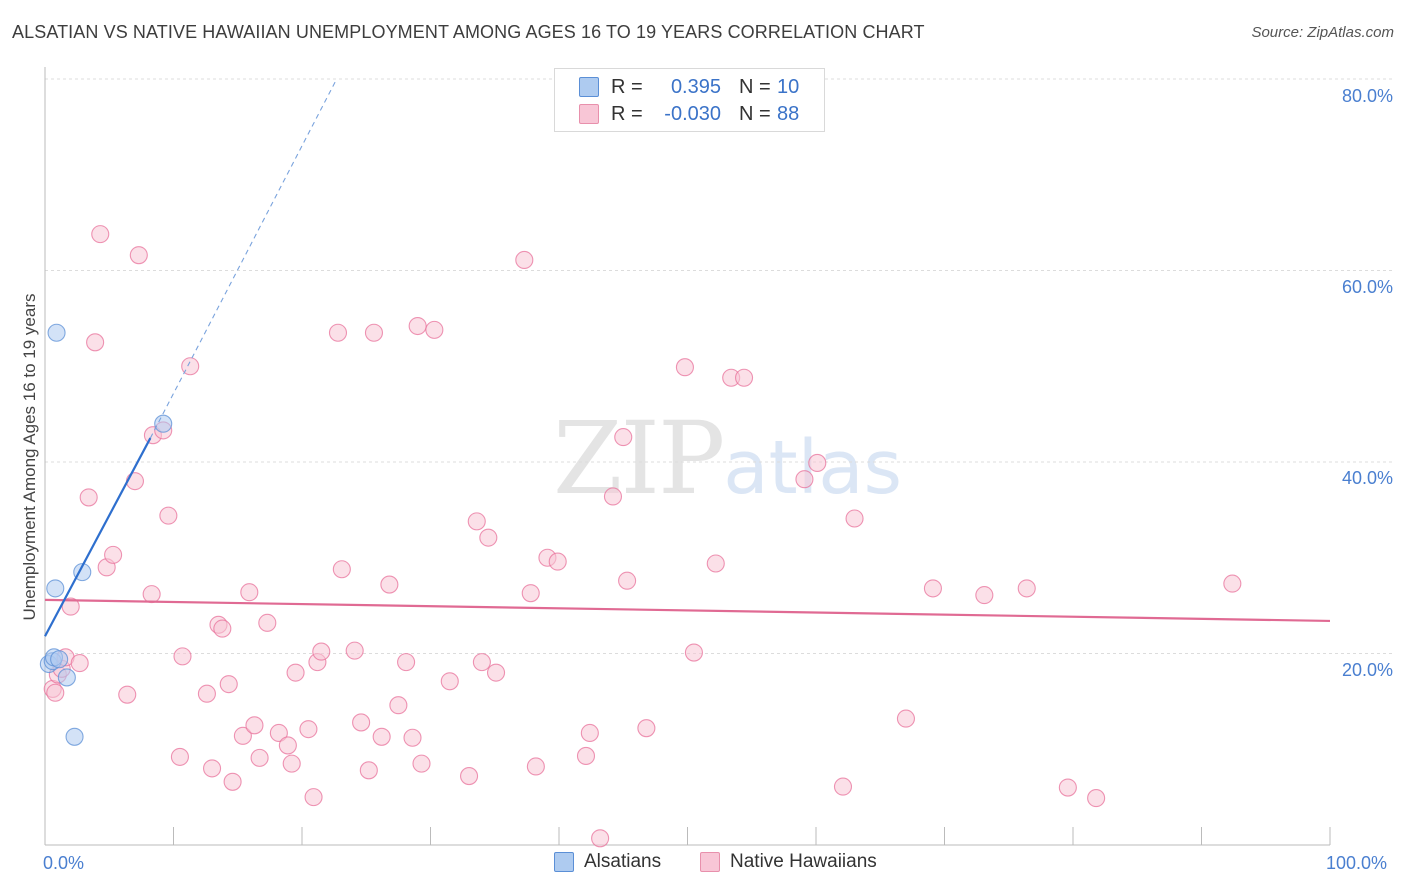 The image size is (1406, 892). Describe the element at coordinates (1322, 32) in the screenshot. I see `source-label: Source: ZipAtlas.com` at that location.